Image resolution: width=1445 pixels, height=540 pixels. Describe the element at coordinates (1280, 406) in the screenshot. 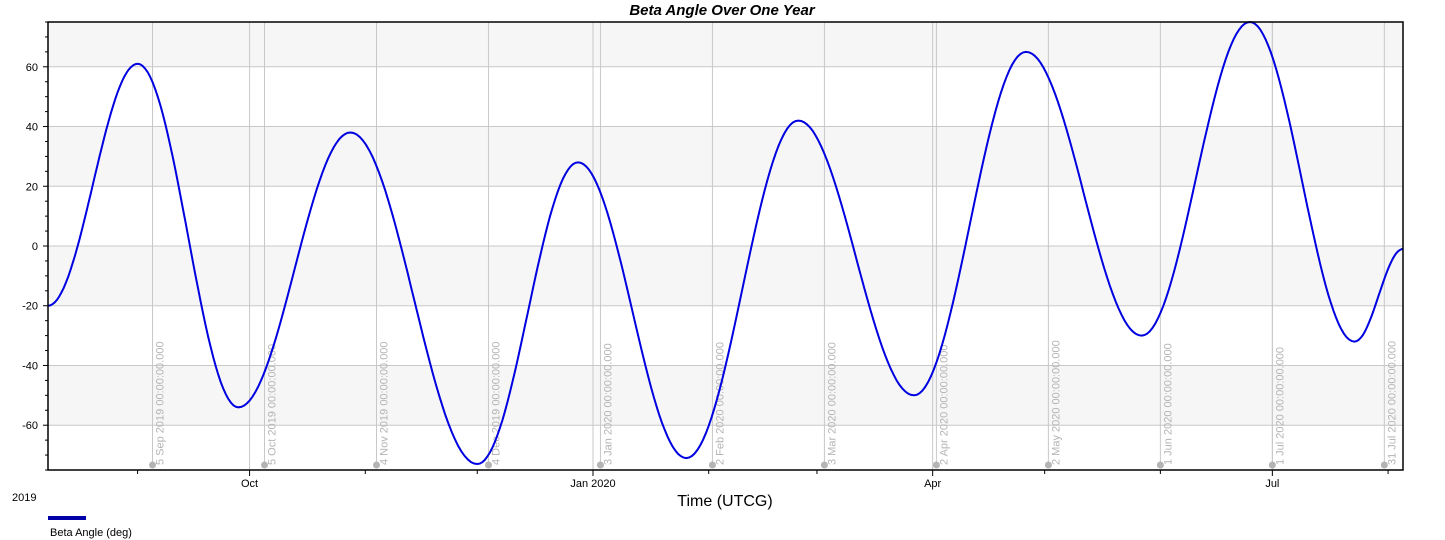

I see `date-marker-label: 1 Jul 2020 00:00:00.000` at that location.